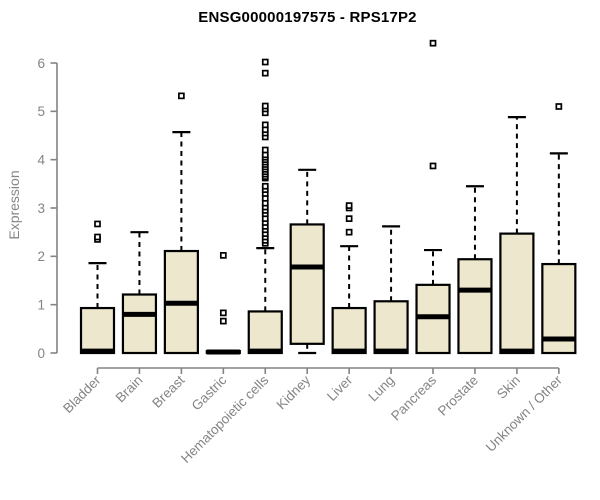 This screenshot has height=500, width=600. What do you see at coordinates (181, 223) in the screenshot?
I see `box-breast` at bounding box center [181, 223].